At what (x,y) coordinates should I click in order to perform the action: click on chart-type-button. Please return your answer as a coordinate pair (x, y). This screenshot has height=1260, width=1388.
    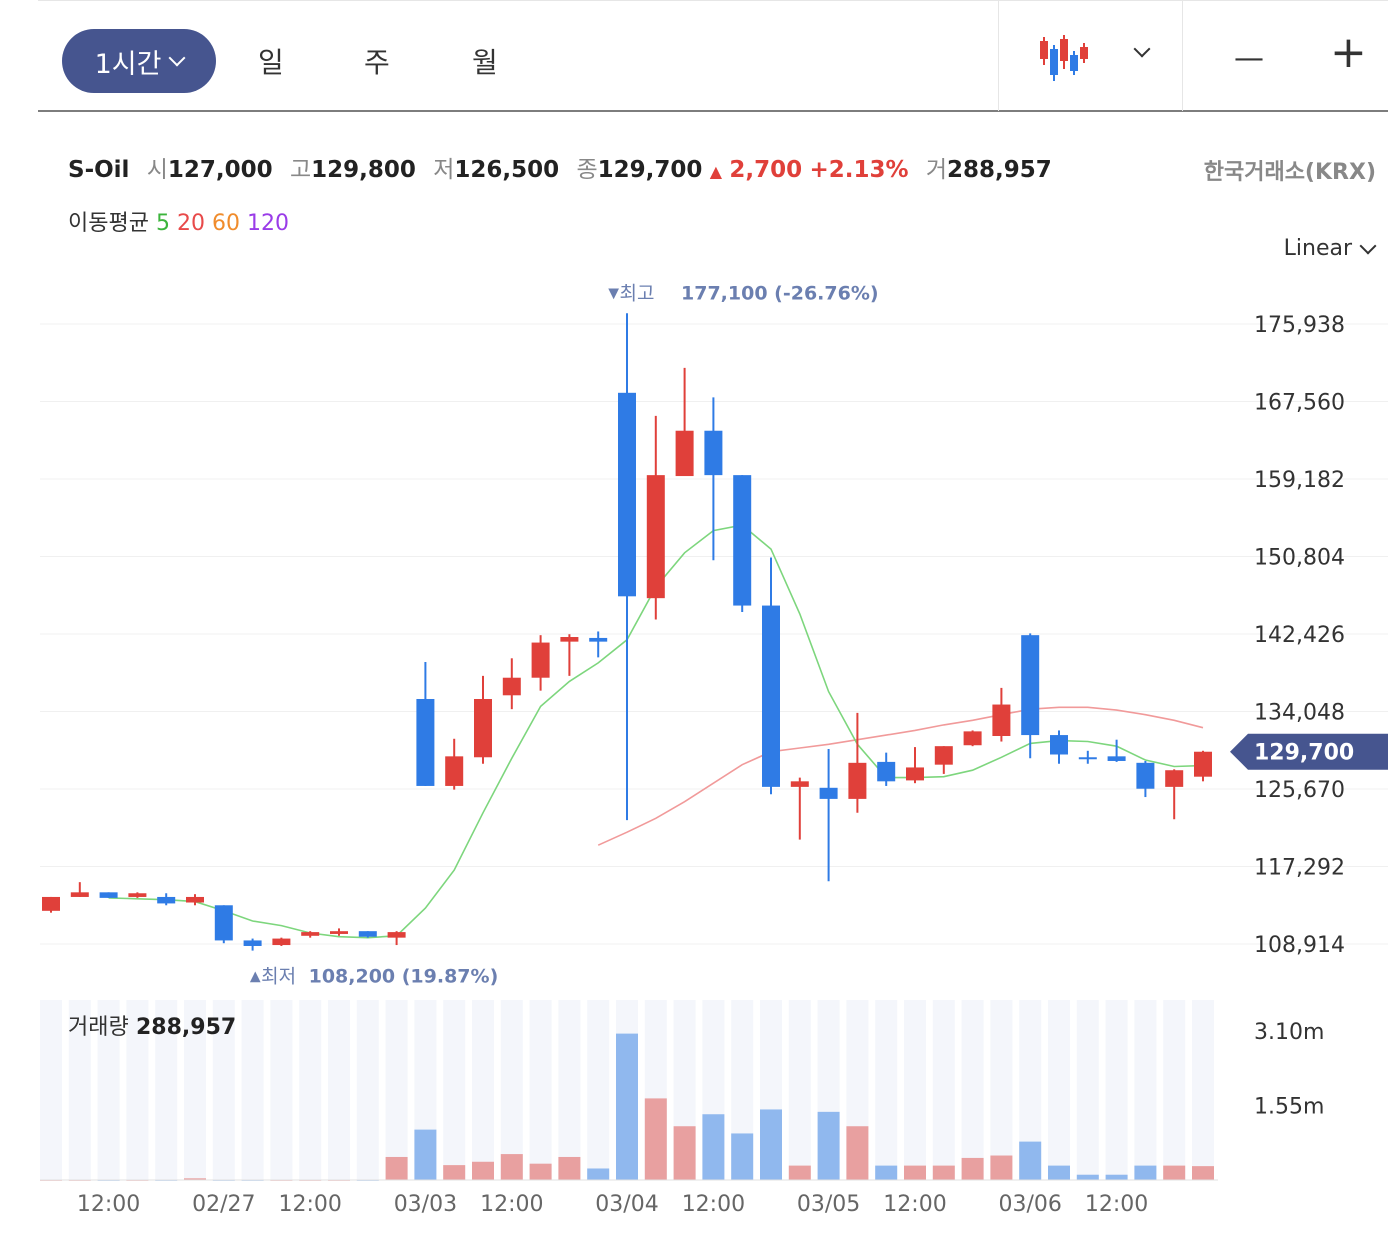
    Looking at the image, I should click on (1064, 59).